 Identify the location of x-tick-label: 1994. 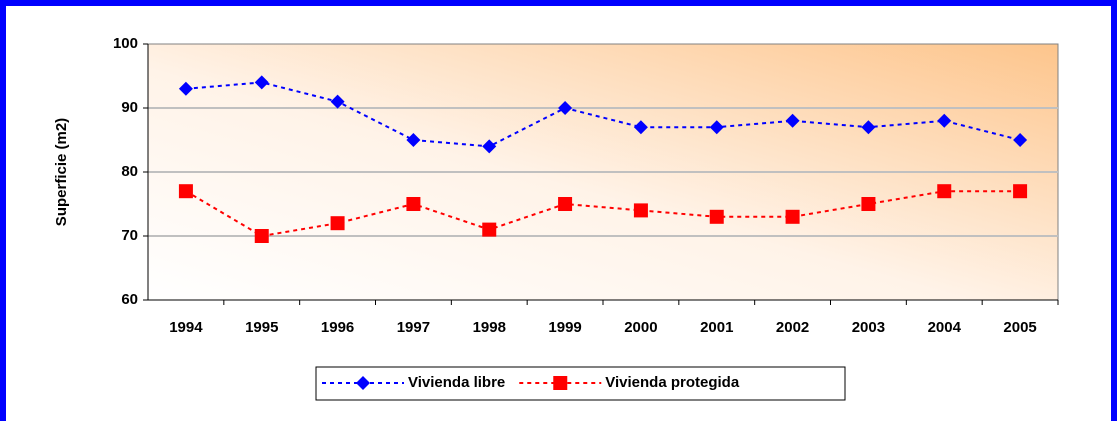
(186, 327).